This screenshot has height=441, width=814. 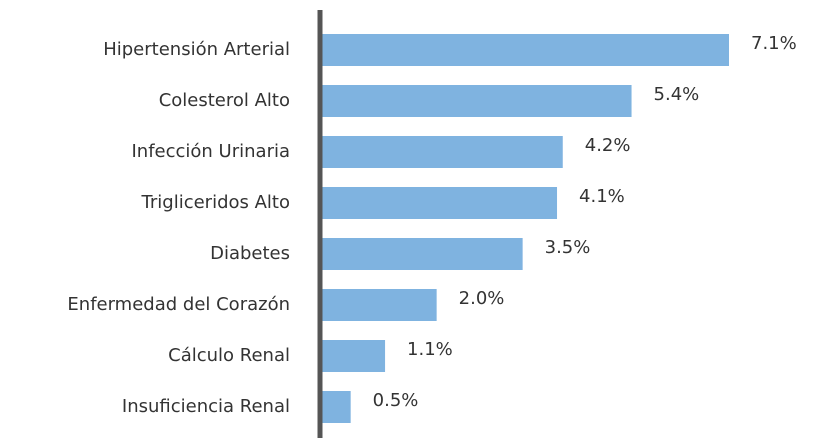 I want to click on category-label: Diabetes, so click(x=250, y=253).